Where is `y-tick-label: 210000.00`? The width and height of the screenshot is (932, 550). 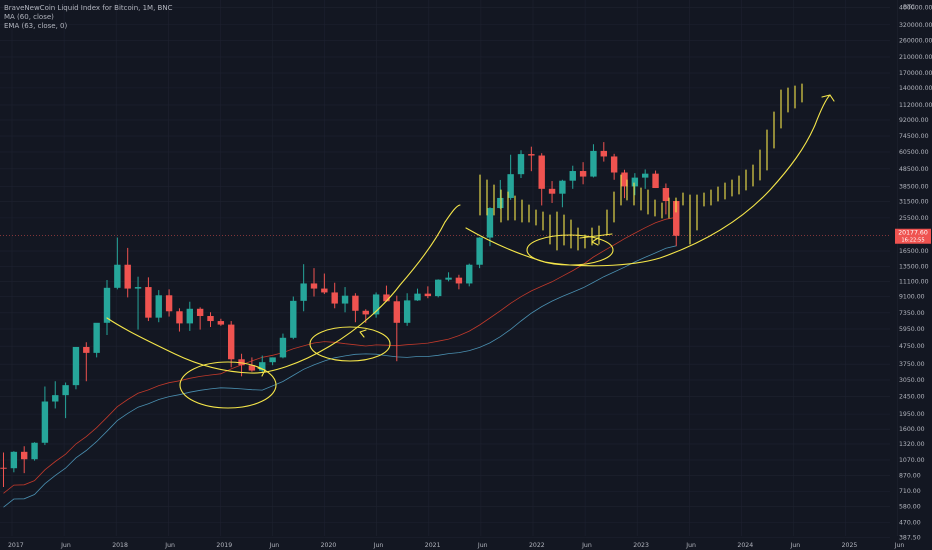
y-tick-label: 210000.00 is located at coordinates (915, 57).